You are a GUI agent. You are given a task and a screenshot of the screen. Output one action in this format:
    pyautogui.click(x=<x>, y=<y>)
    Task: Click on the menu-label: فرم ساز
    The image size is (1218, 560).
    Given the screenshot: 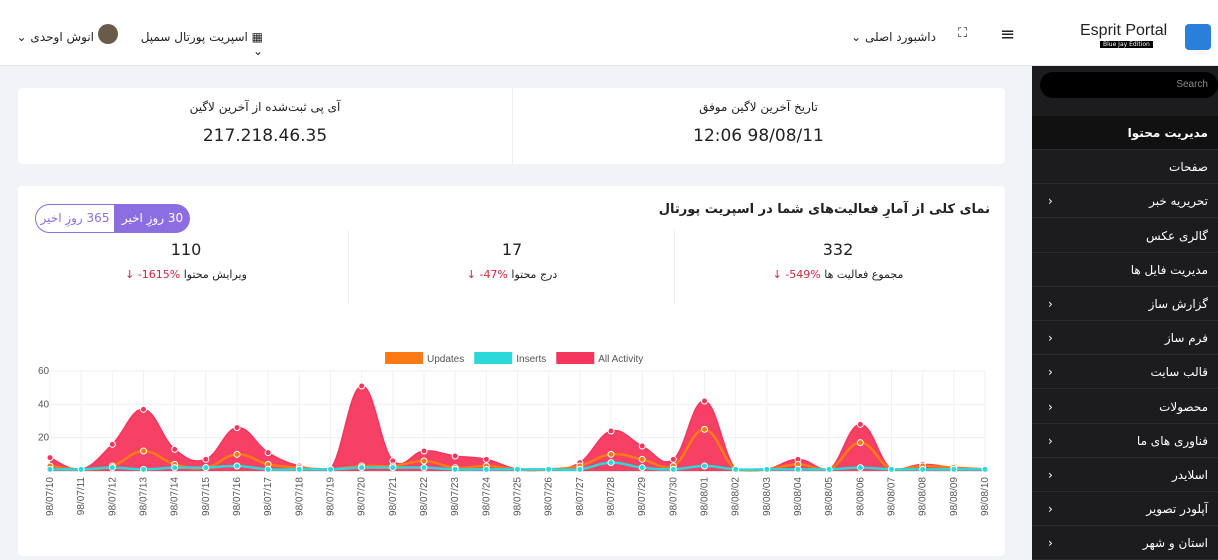 What is the action you would take?
    pyautogui.click(x=1186, y=338)
    